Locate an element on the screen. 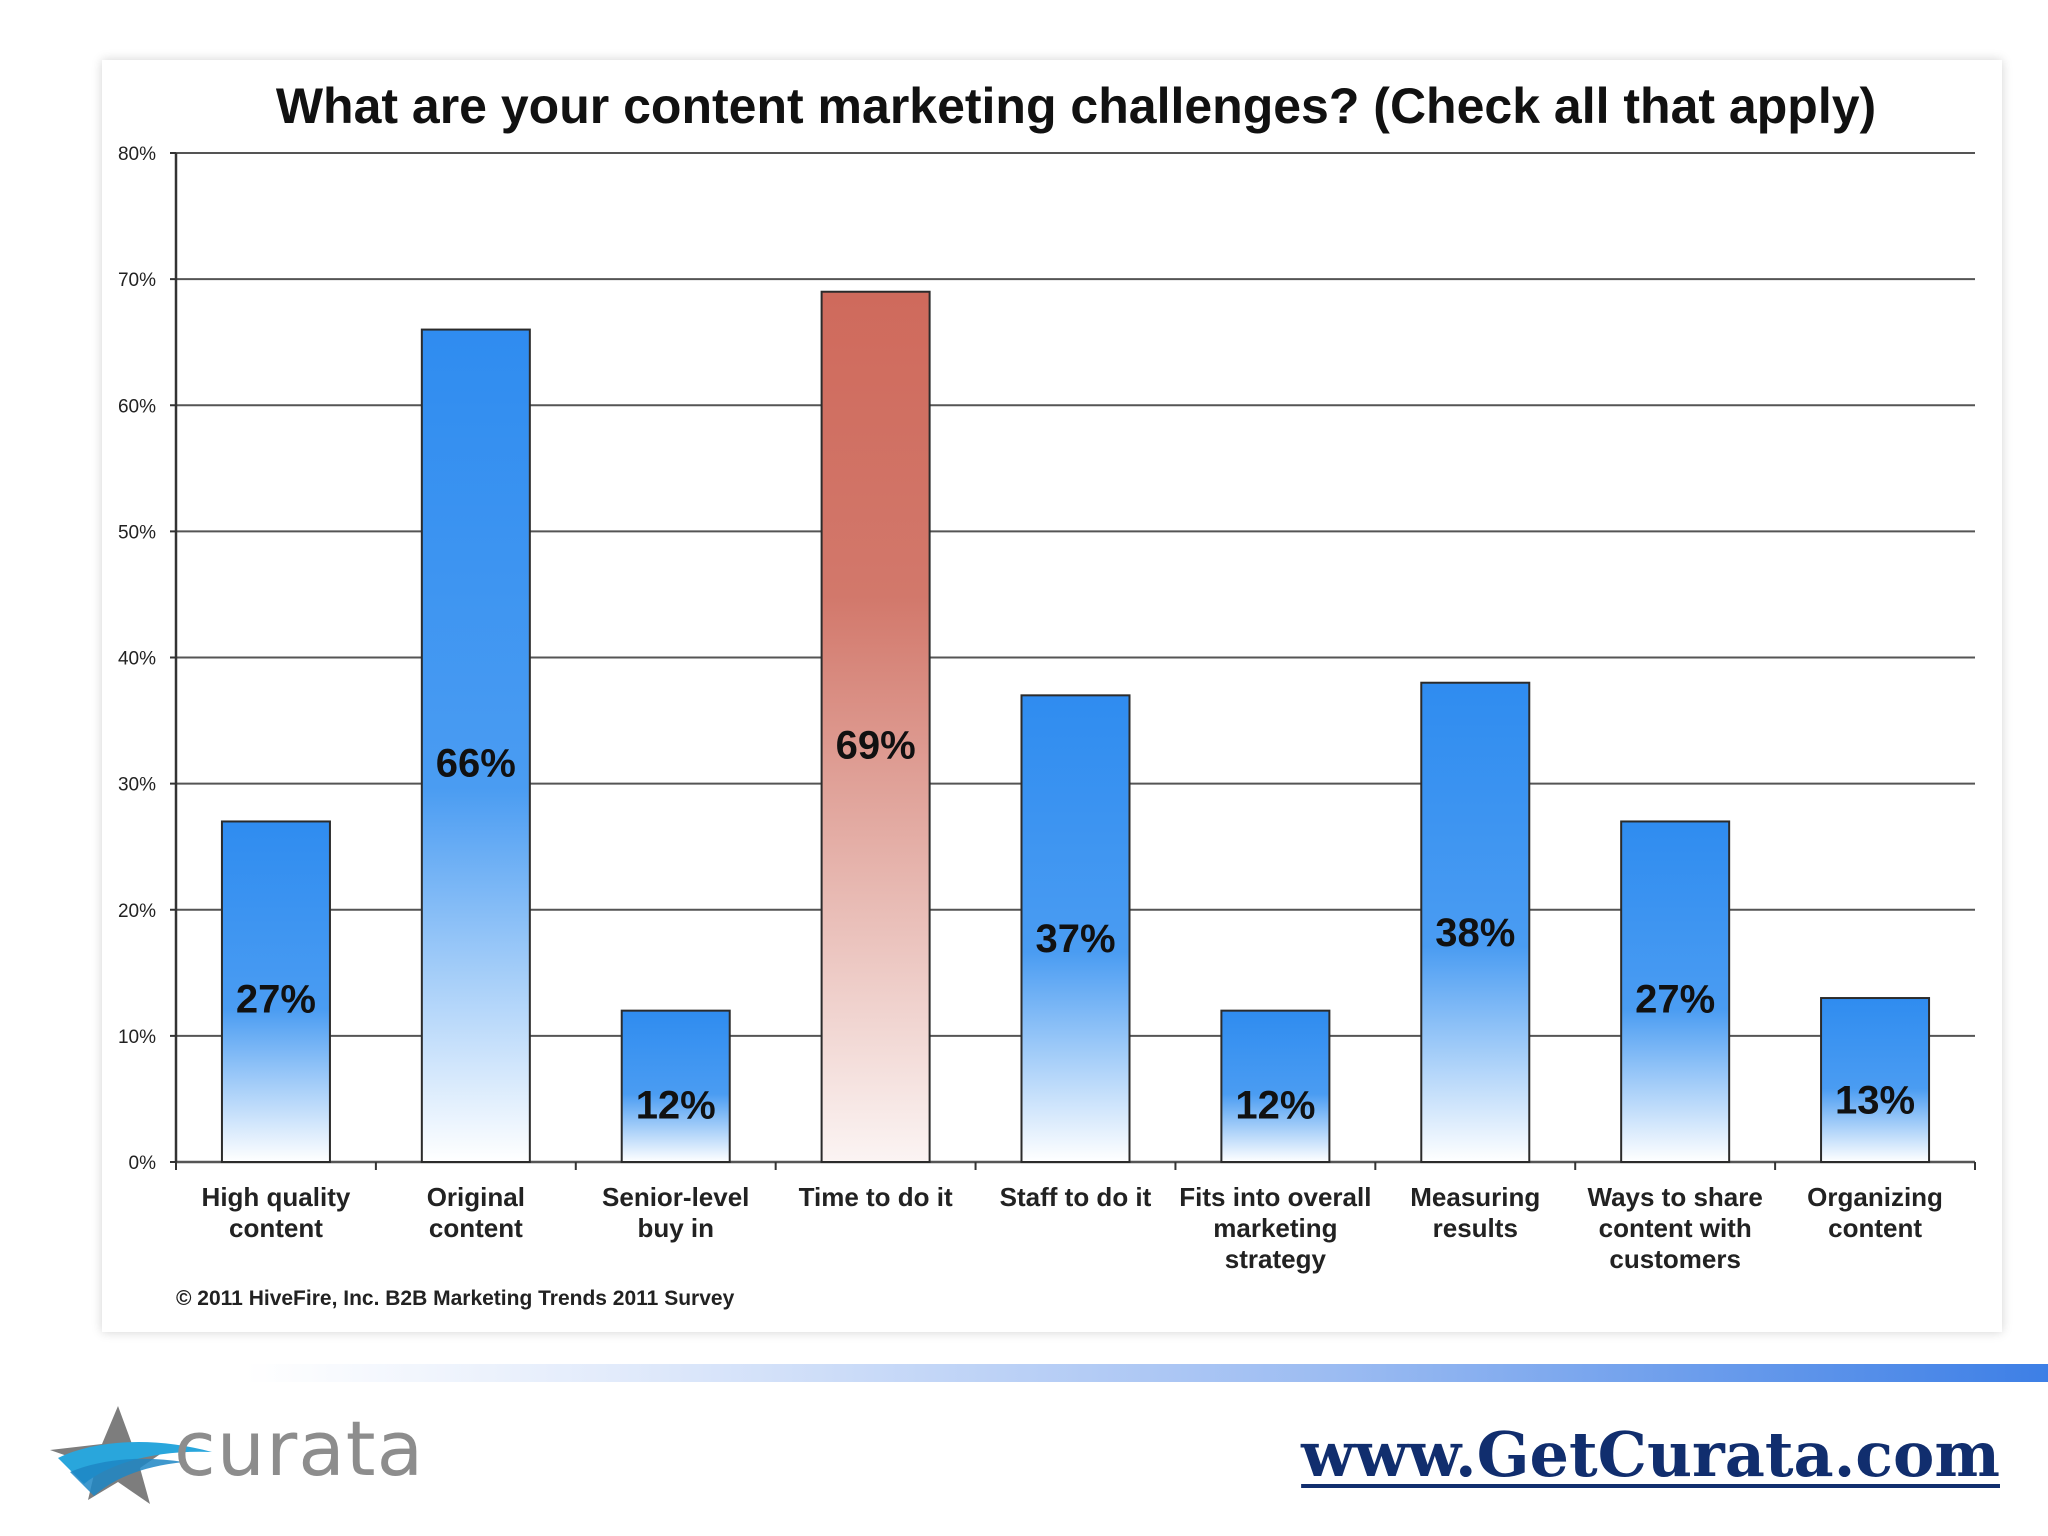 The width and height of the screenshot is (2048, 1536). y-tick-label: 0% is located at coordinates (143, 1163).